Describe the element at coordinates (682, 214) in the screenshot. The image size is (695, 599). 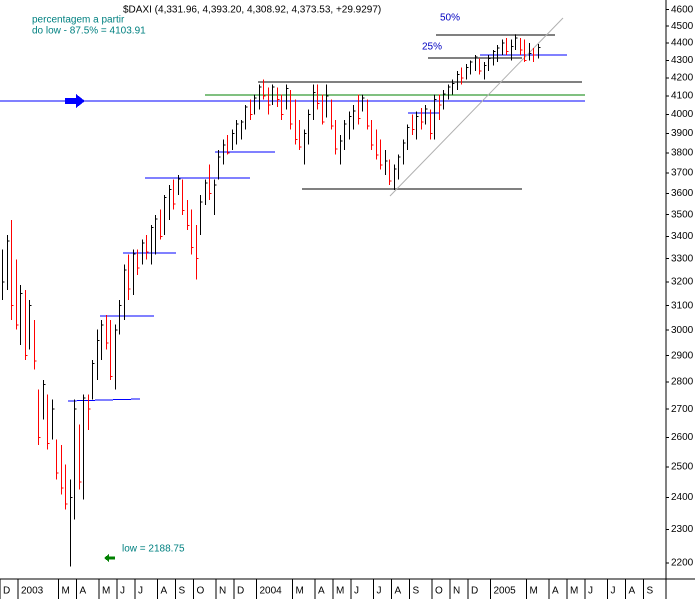
I see `y-tick-label: 3500` at that location.